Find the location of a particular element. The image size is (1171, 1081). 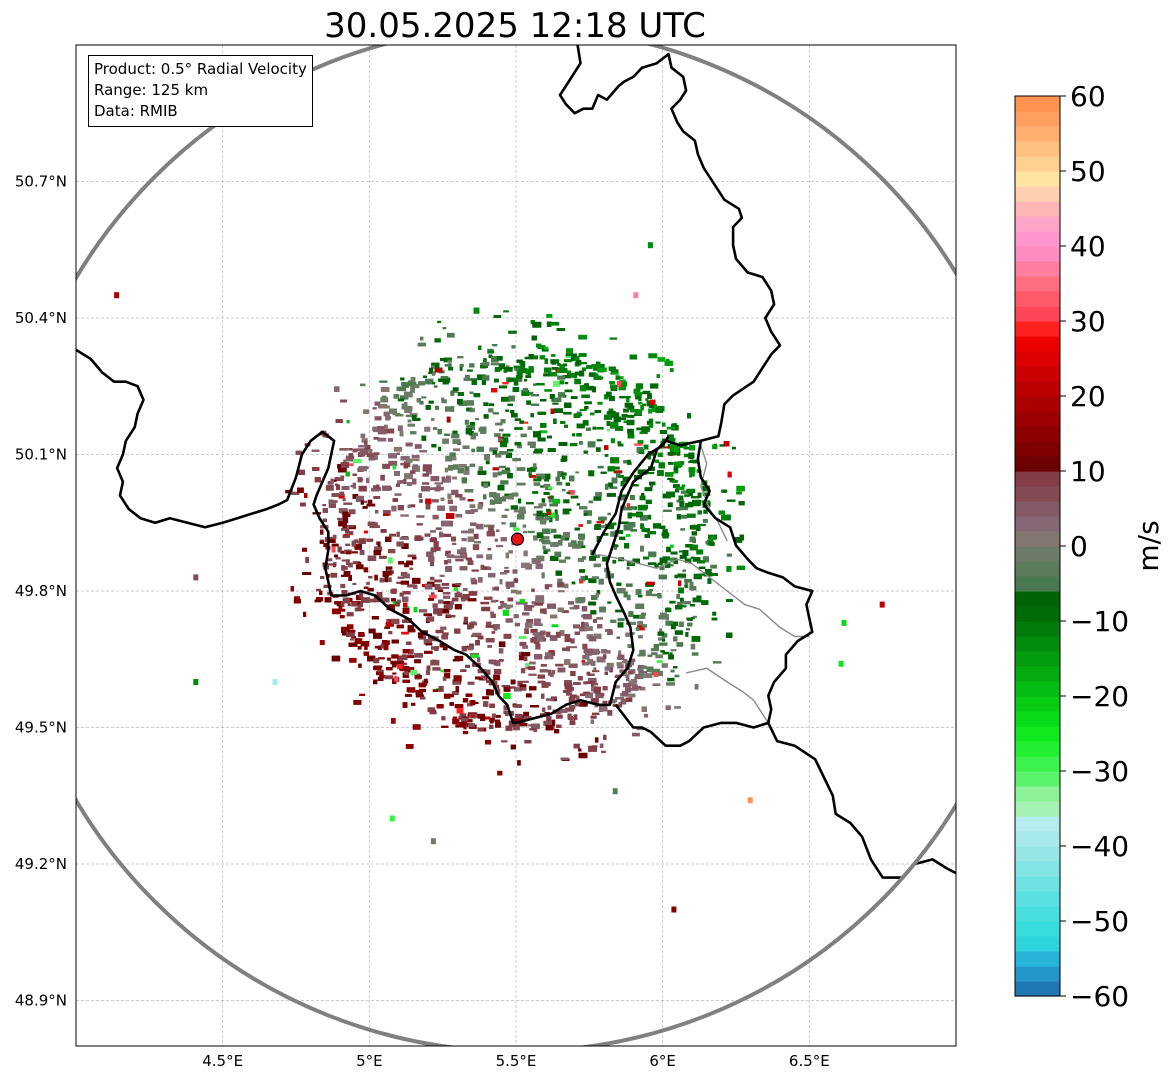

x-tick-label: 5.5°E is located at coordinates (516, 1061).